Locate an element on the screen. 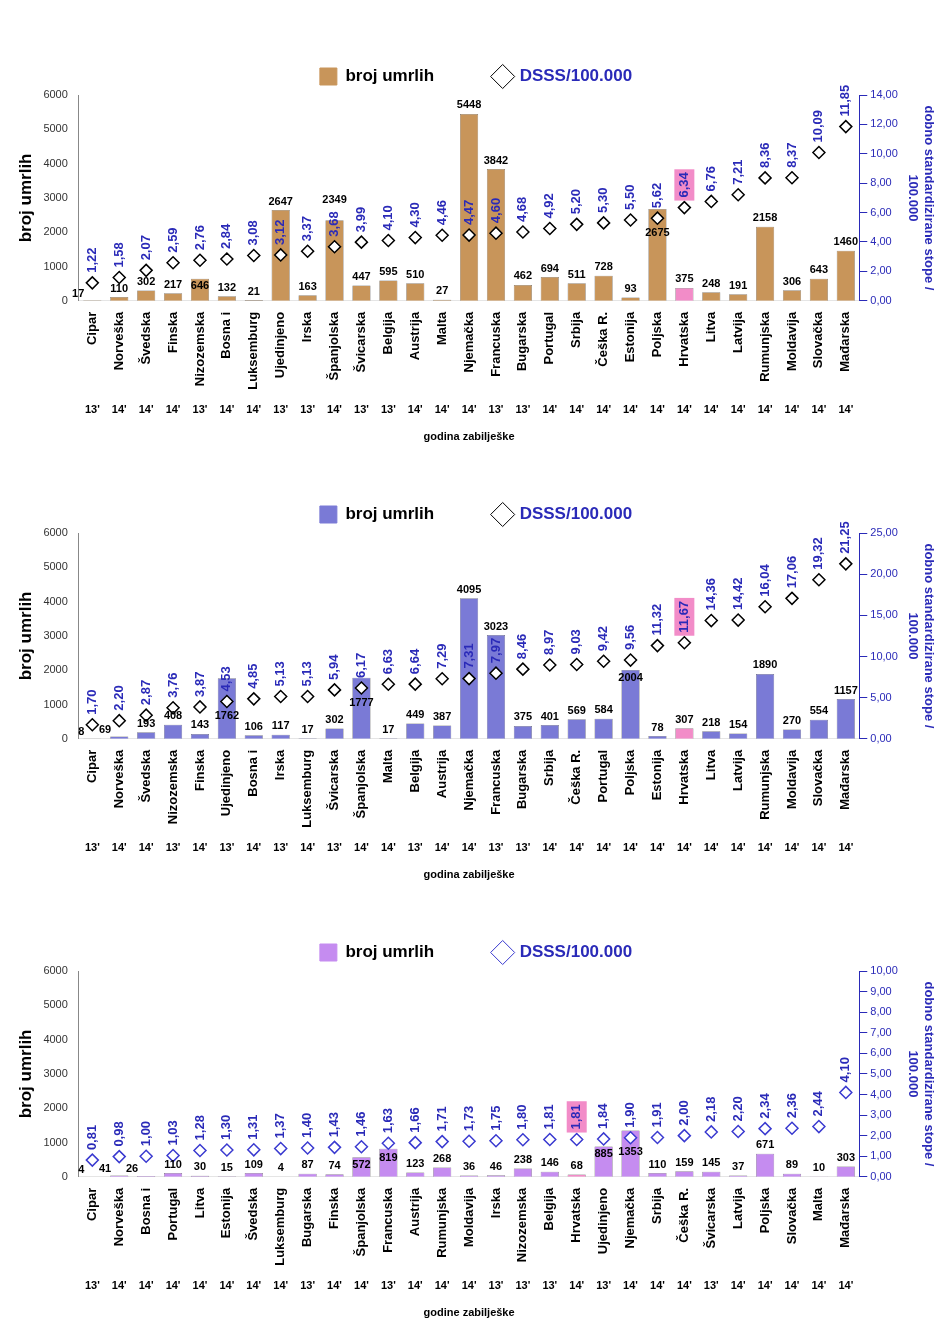 This screenshot has width=952, height=1333. data-label: 1,03 is located at coordinates (172, 1133).